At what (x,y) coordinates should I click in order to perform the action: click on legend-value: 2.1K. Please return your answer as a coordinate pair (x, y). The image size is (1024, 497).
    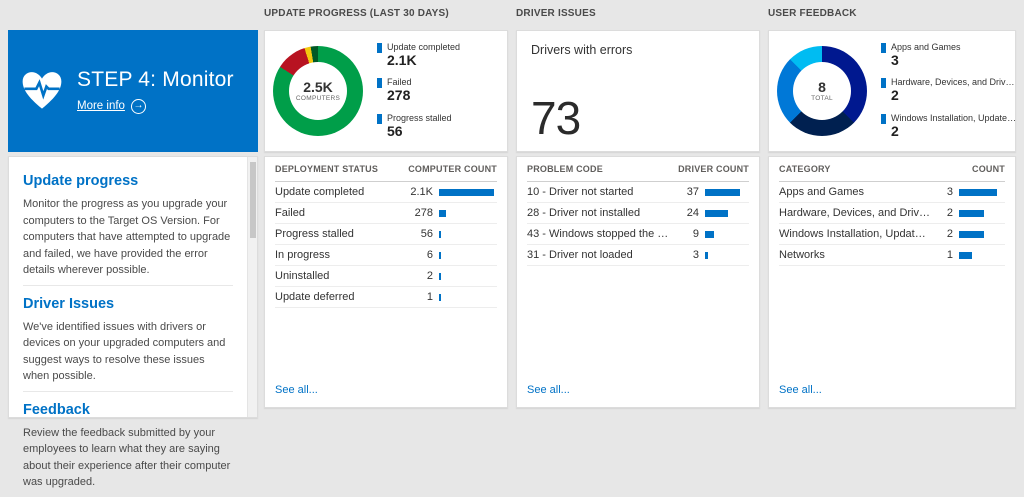
    Looking at the image, I should click on (402, 59).